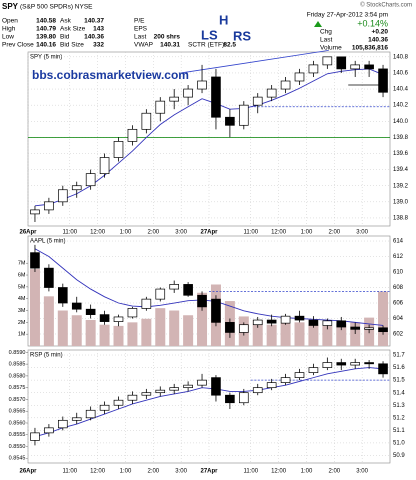  I want to click on up-arrow, so click(318, 24).